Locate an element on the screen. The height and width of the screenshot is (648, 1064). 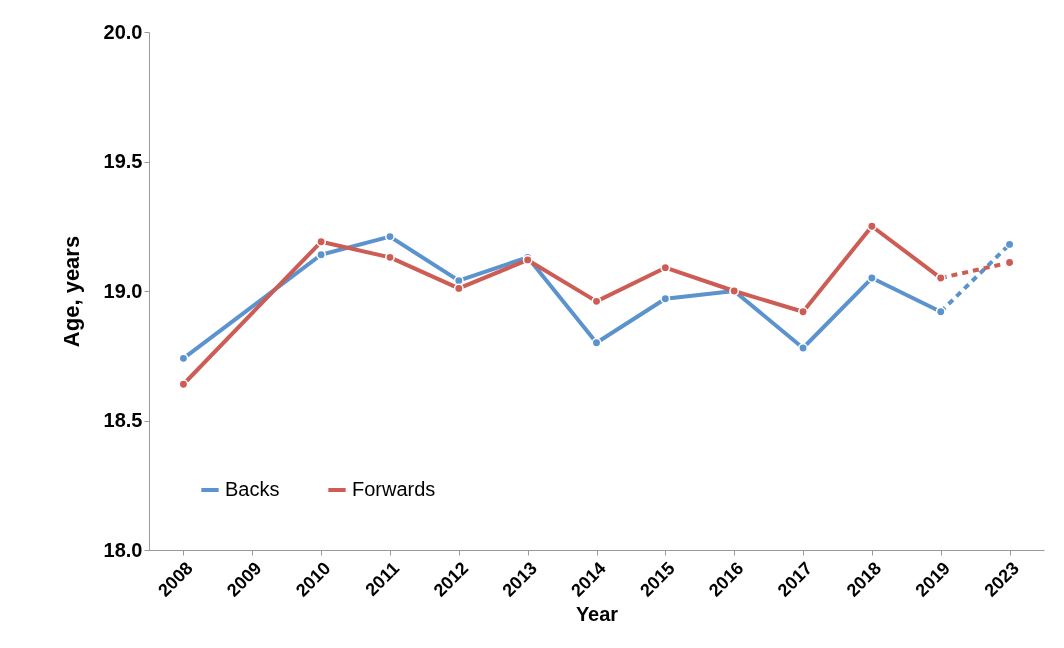
legend-label: Backs is located at coordinates (252, 489).